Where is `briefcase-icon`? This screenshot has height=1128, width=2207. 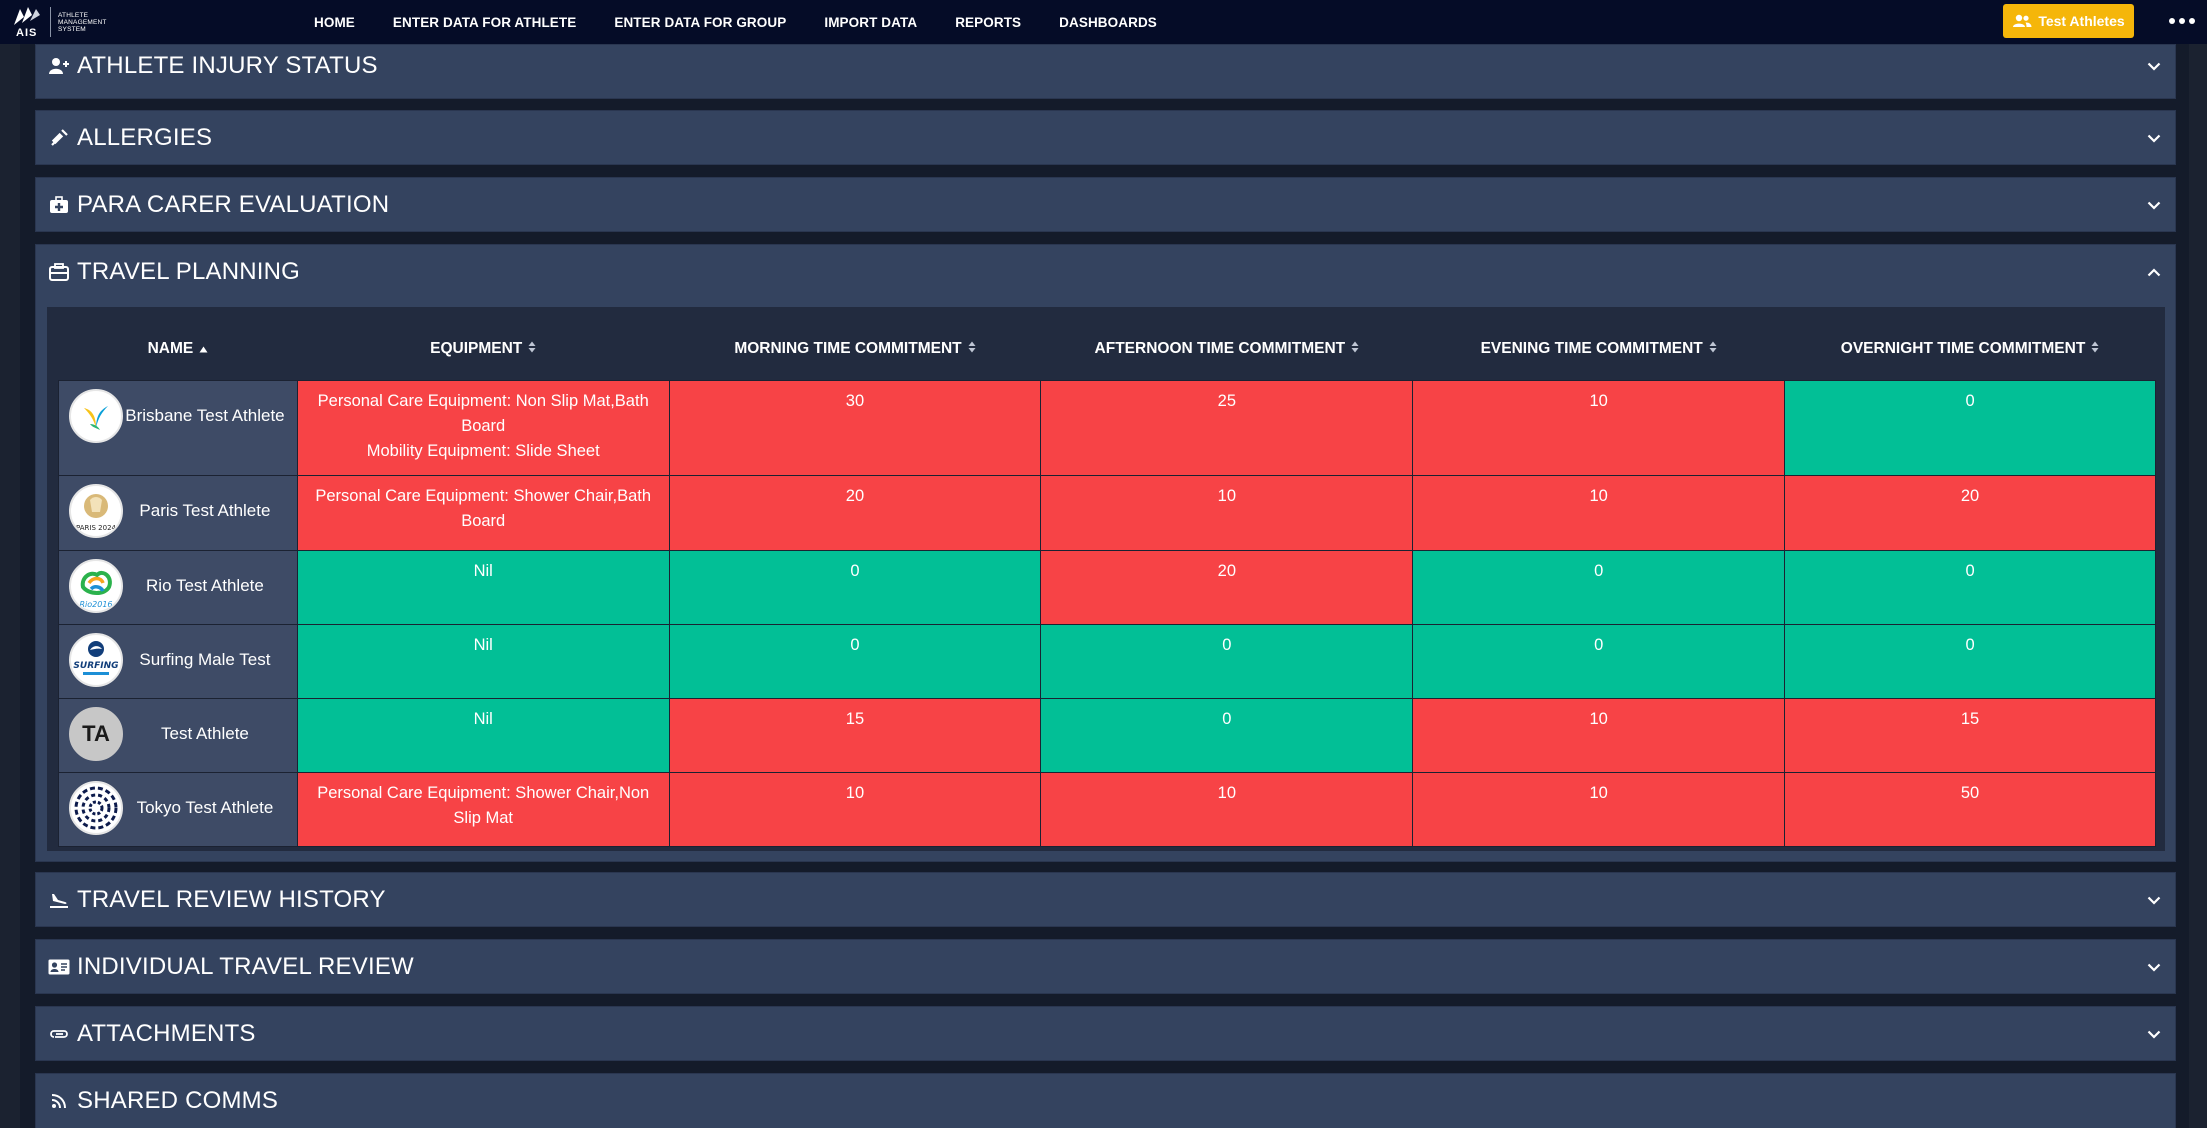
briefcase-icon is located at coordinates (59, 272).